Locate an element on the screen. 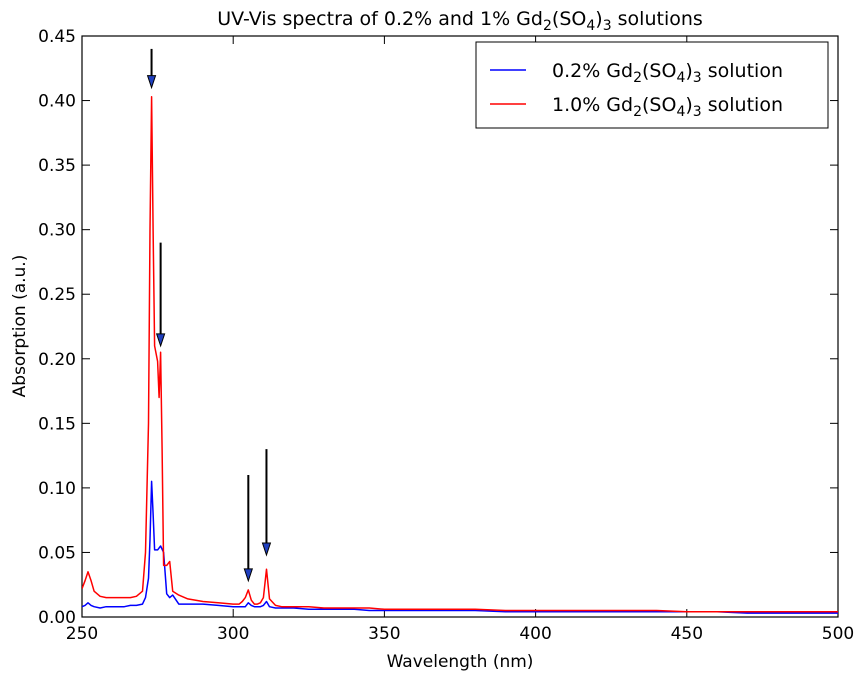 This screenshot has height=673, width=857. legend-box is located at coordinates (652, 85).